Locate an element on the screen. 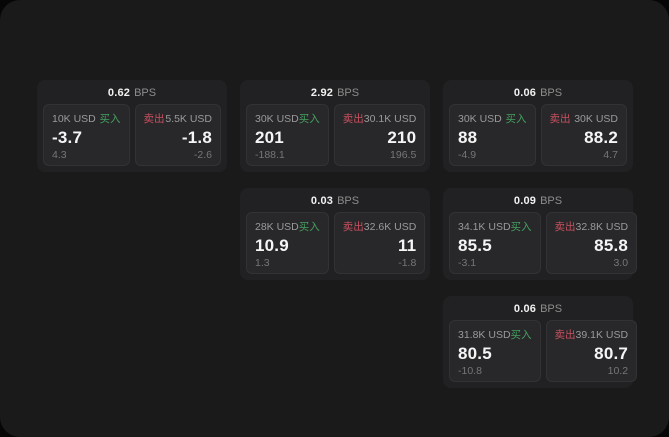 This screenshot has width=669, height=437. buy-pane: 34.1K USD 买入 85.5 -3.1 is located at coordinates (495, 243).